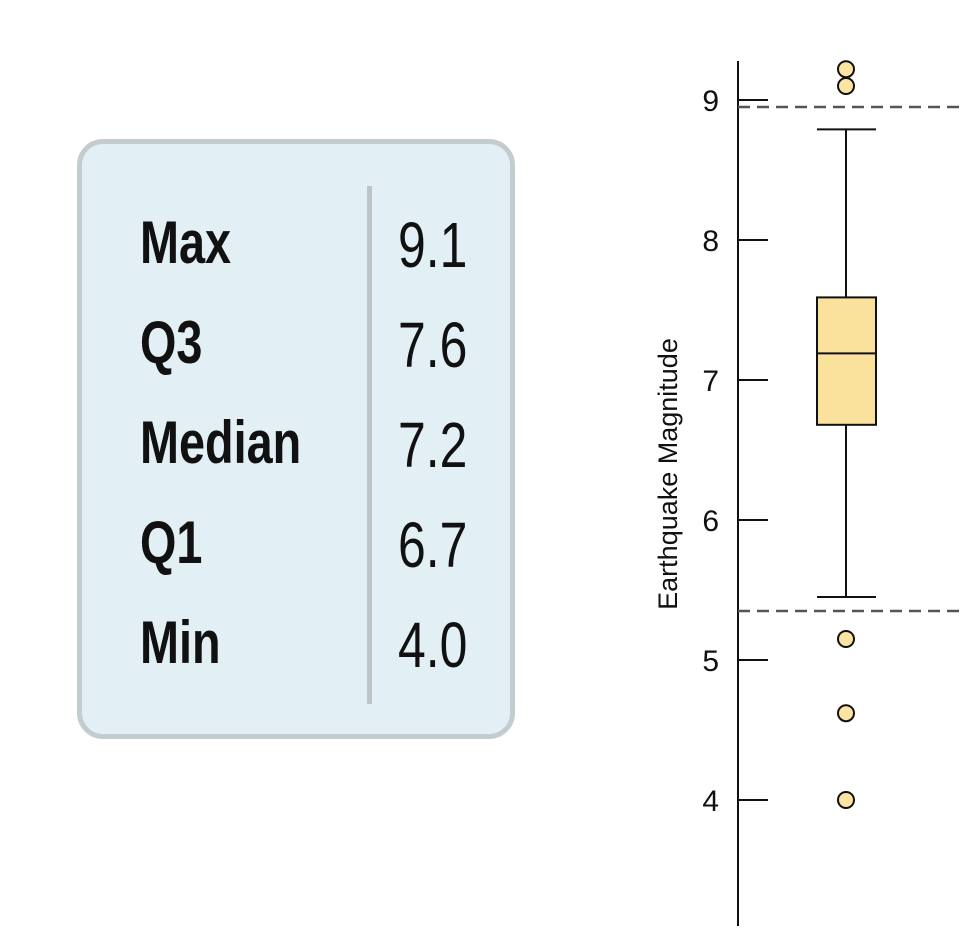 Image resolution: width=968 pixels, height=946 pixels. Describe the element at coordinates (433, 345) in the screenshot. I see `stat-value-q3: 7.6` at that location.